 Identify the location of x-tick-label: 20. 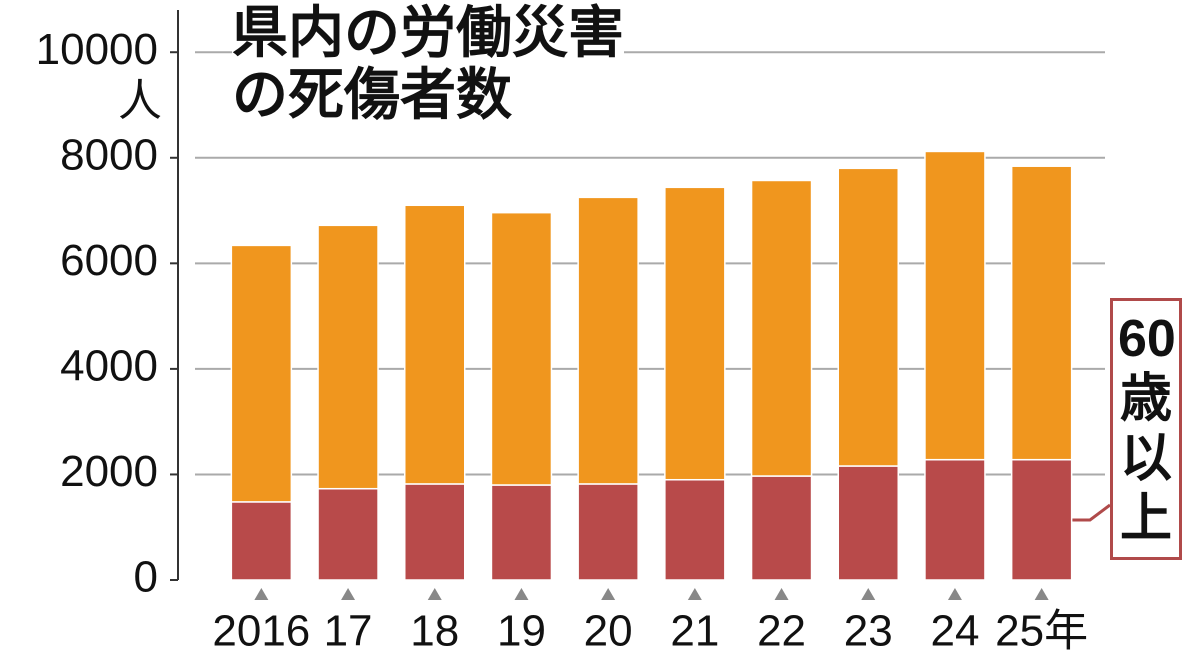
(608, 631).